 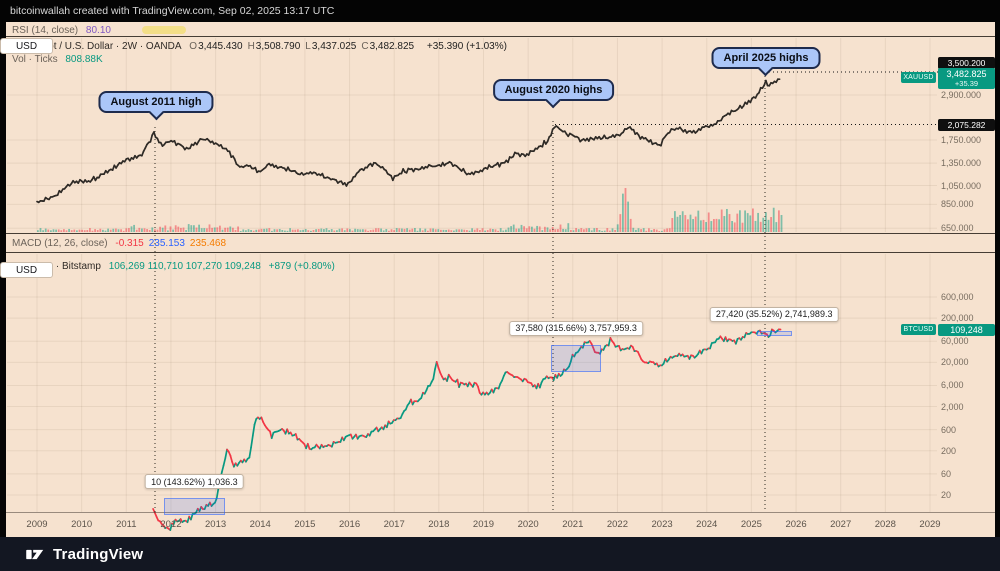 What do you see at coordinates (129, 243) in the screenshot?
I see `macd-value: -0.315` at bounding box center [129, 243].